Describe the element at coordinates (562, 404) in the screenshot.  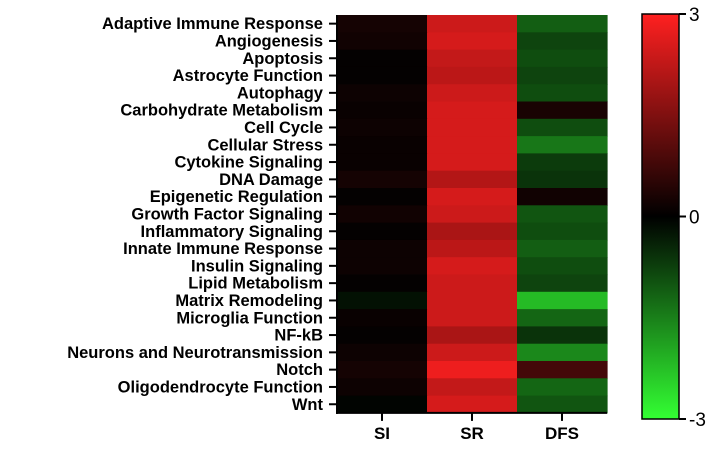
I see `heatmap-cell-wnt-dfs` at that location.